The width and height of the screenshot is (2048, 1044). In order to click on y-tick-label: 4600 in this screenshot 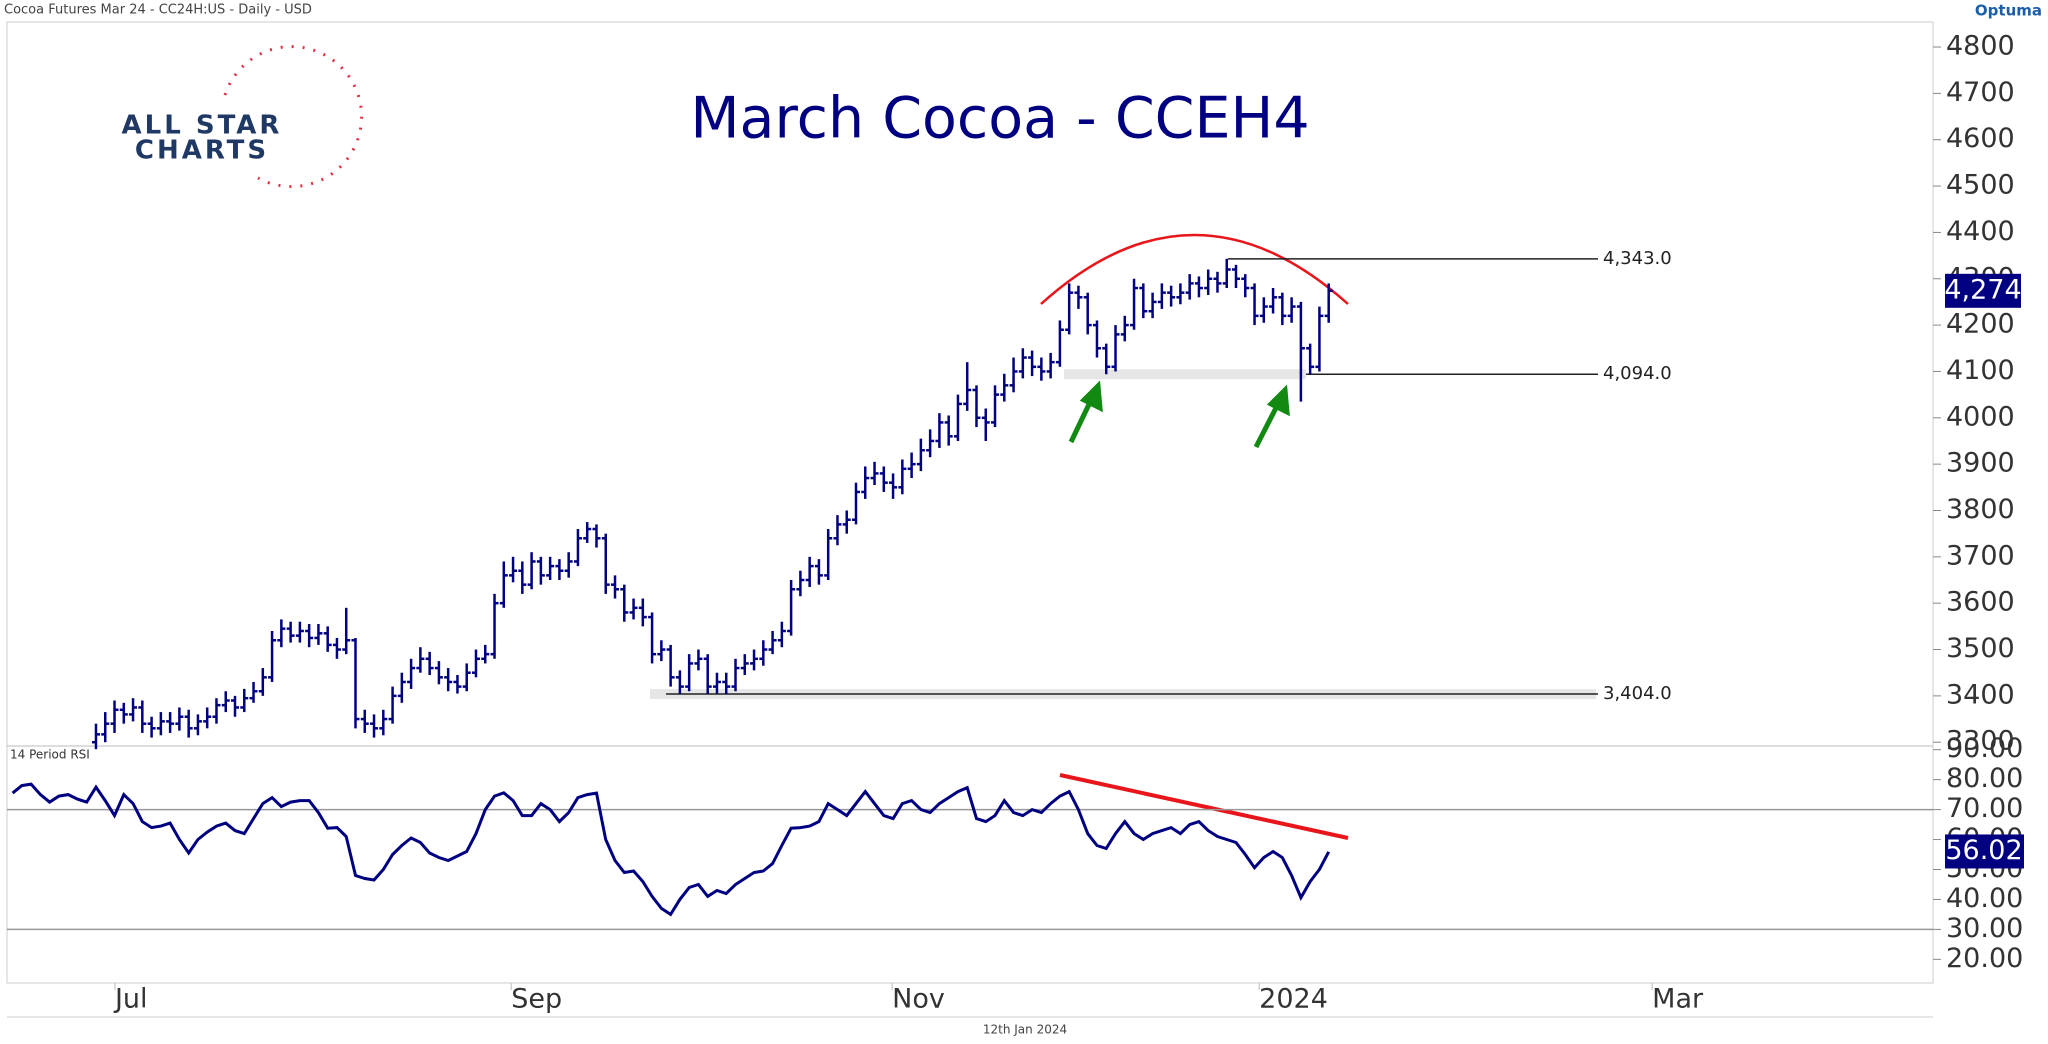, I will do `click(1980, 138)`.